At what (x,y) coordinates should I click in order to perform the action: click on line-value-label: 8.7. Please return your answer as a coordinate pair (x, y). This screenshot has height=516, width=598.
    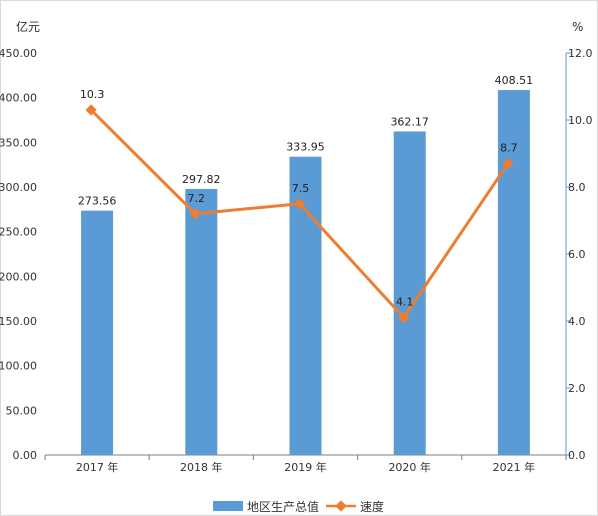
    Looking at the image, I should click on (509, 148).